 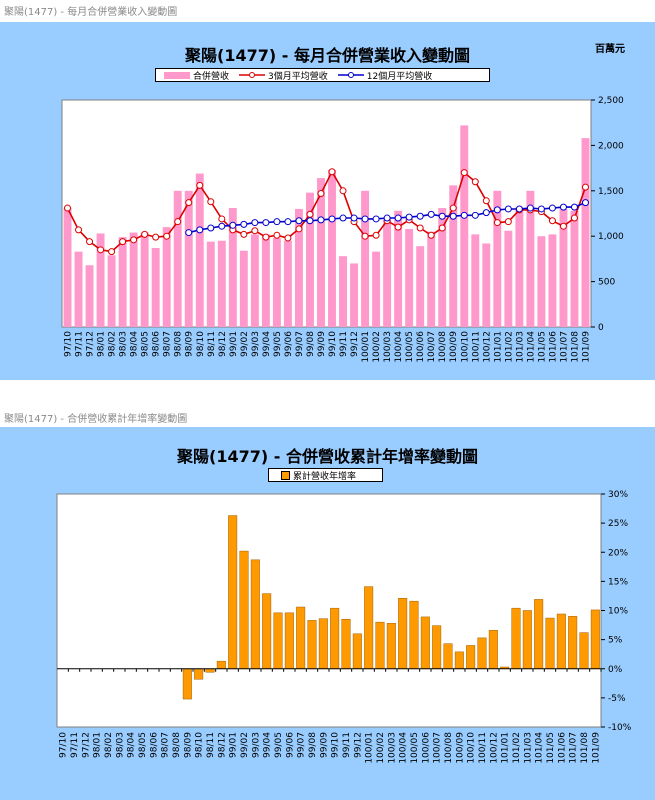 I want to click on x-tick-label: 98/07, so click(x=166, y=745).